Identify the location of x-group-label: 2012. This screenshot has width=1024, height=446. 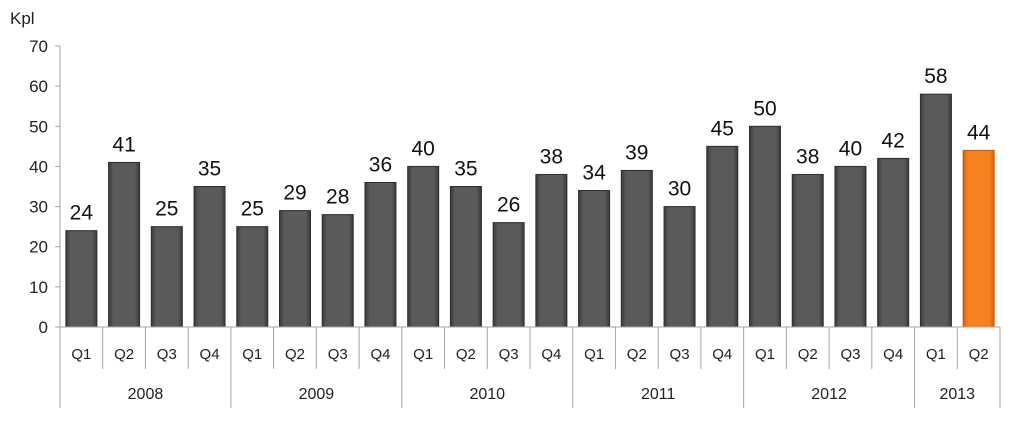
(829, 394).